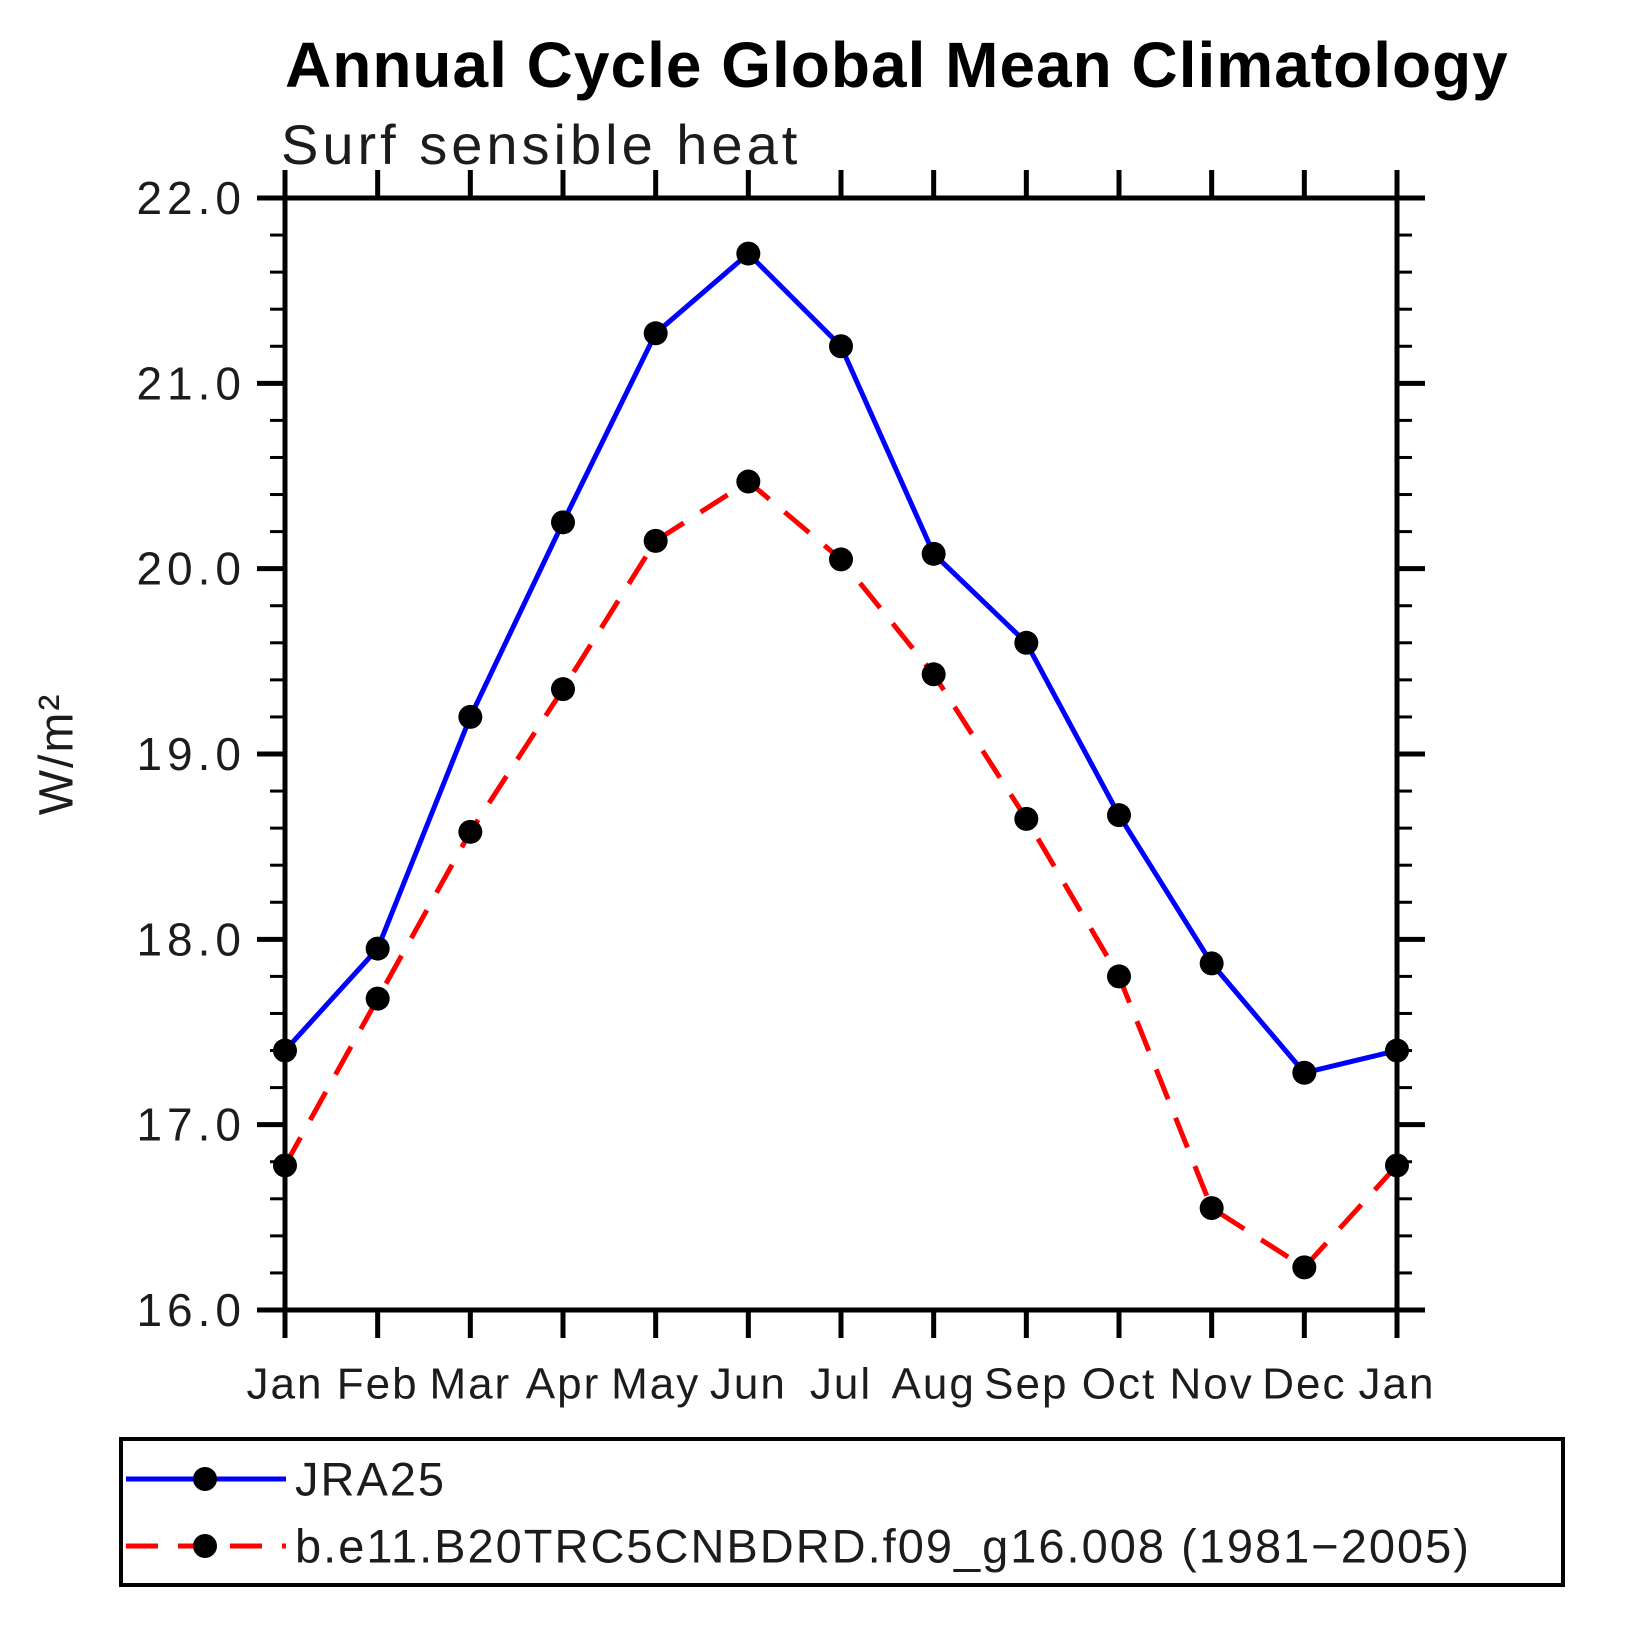  I want to click on data-point-0-Jul, so click(841, 346).